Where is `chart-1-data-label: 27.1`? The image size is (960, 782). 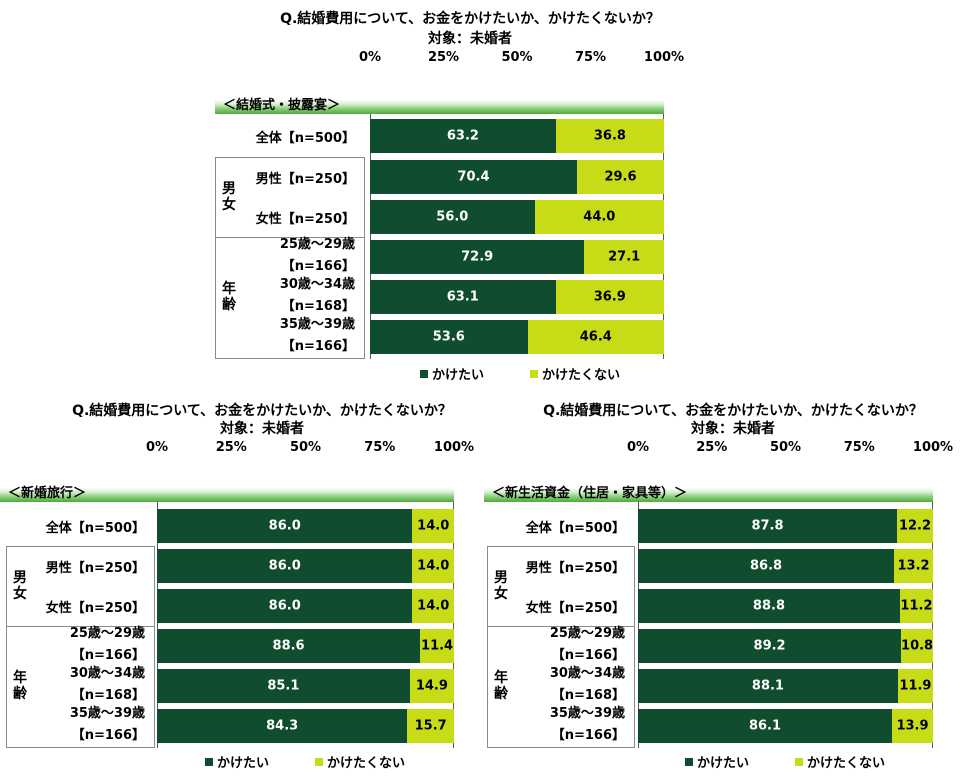 chart-1-data-label: 27.1 is located at coordinates (624, 257).